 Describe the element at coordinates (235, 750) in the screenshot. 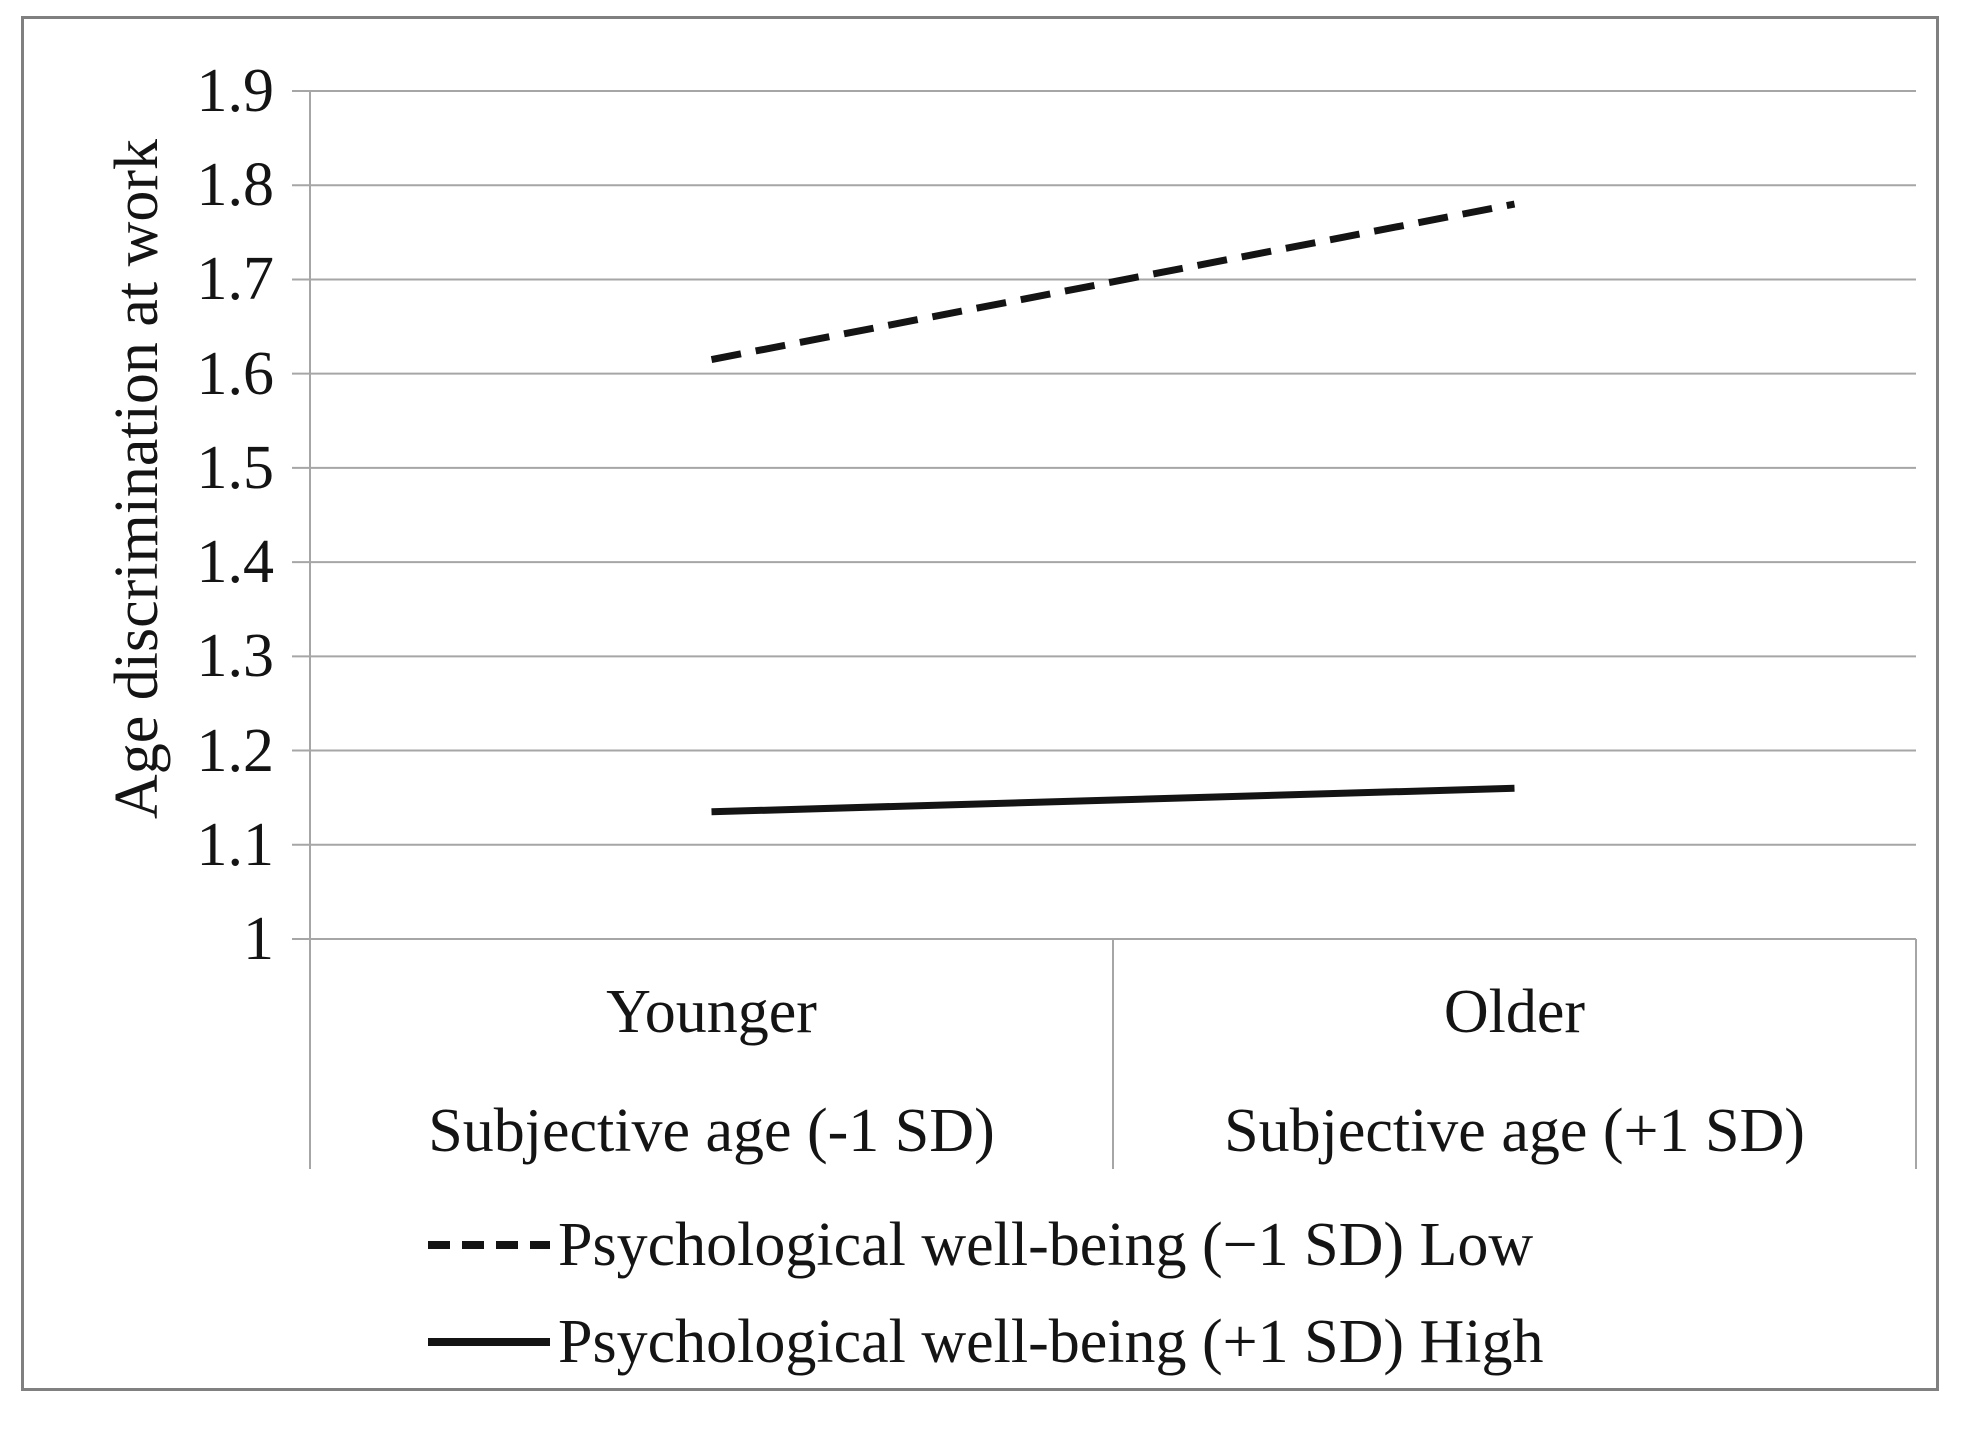

I see `y-tick-label: 1.2` at that location.